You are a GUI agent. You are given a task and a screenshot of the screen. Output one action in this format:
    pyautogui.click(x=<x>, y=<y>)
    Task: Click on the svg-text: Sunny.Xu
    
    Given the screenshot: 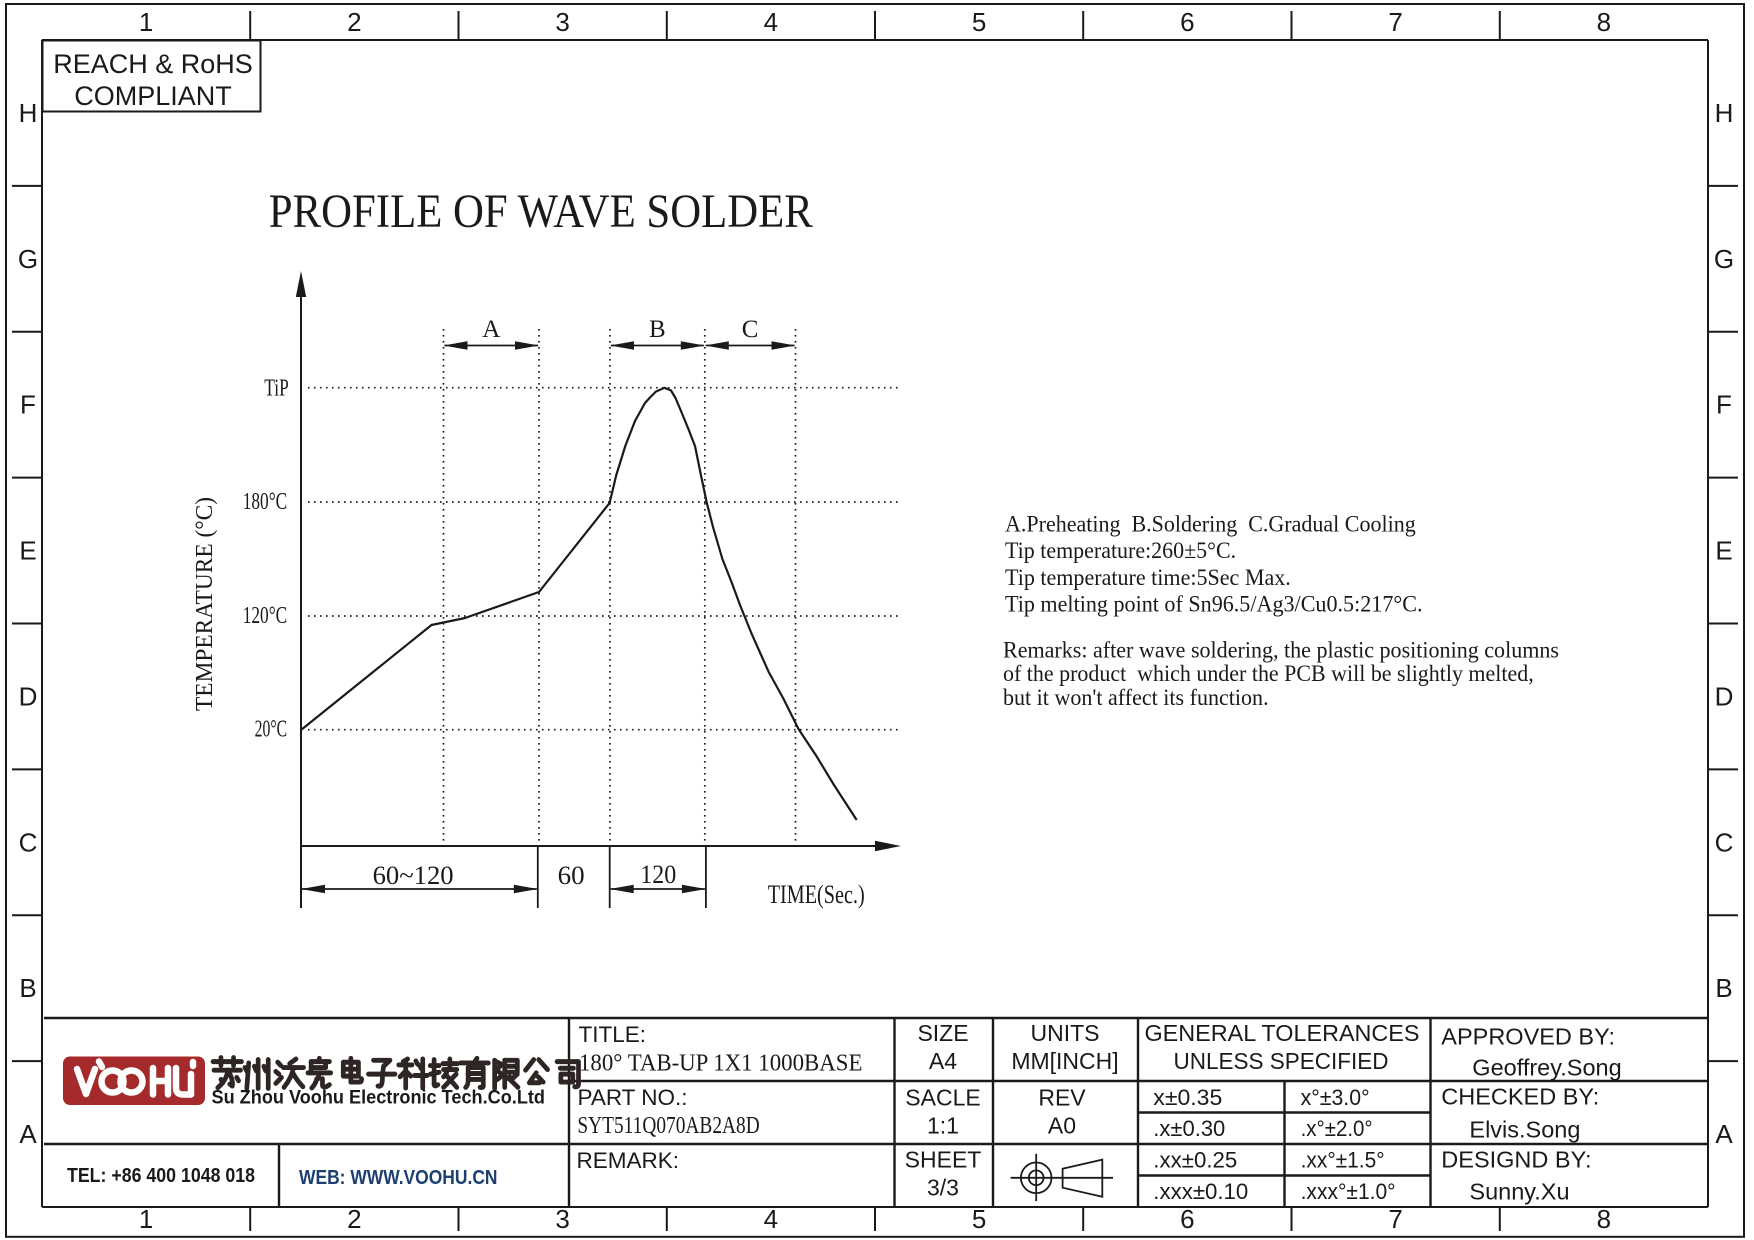 What is the action you would take?
    pyautogui.click(x=1519, y=1191)
    